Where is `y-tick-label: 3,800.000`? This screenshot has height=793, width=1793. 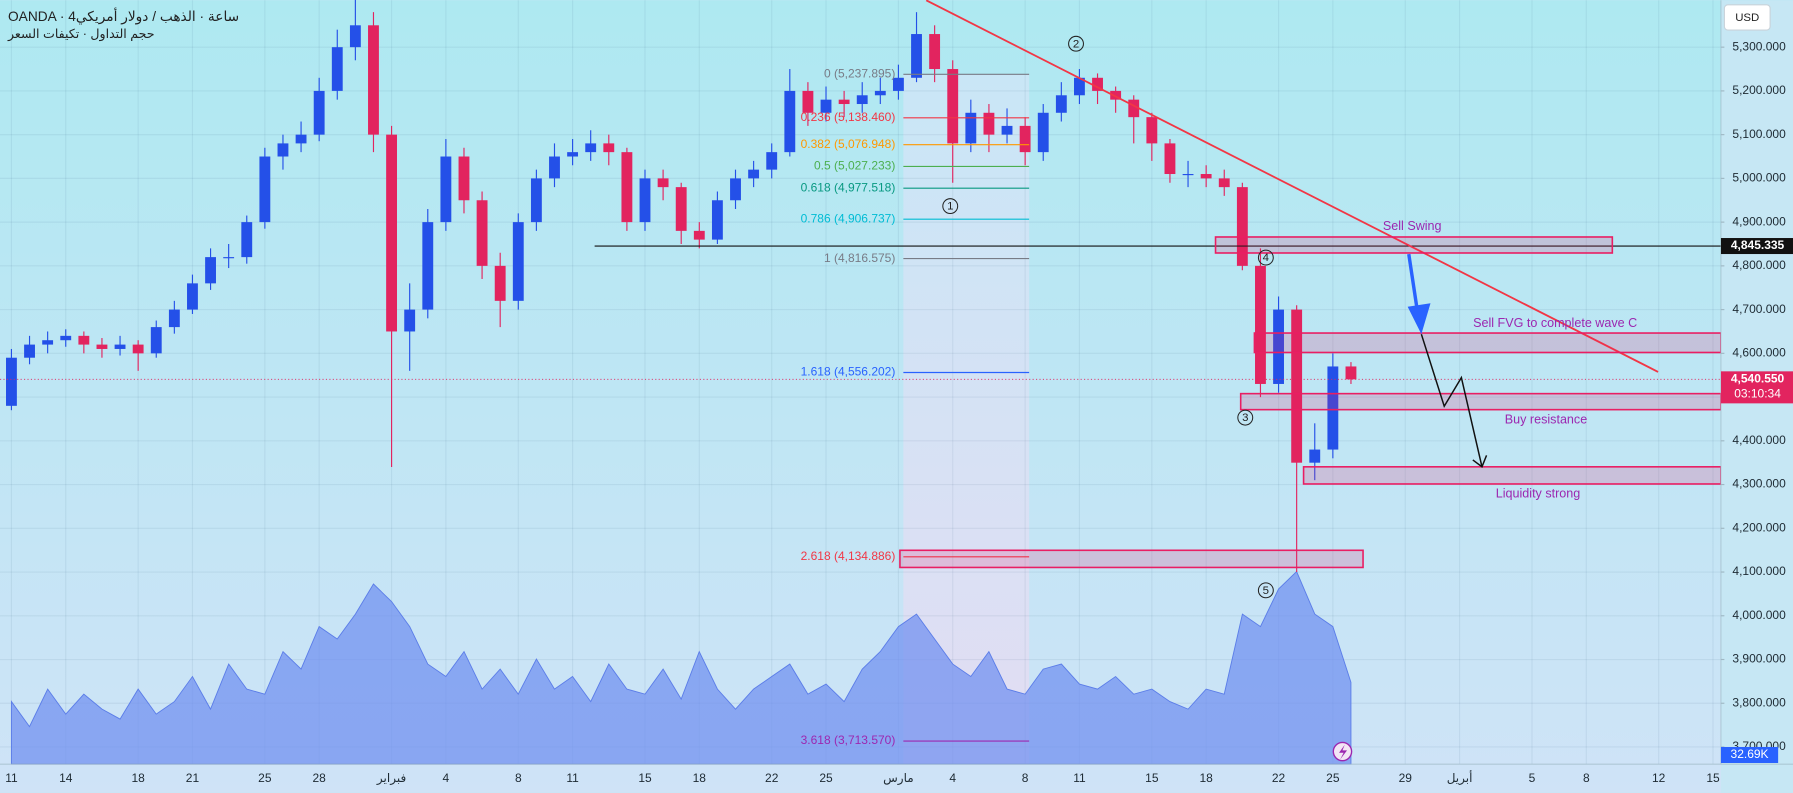
y-tick-label: 3,800.000 is located at coordinates (1759, 702).